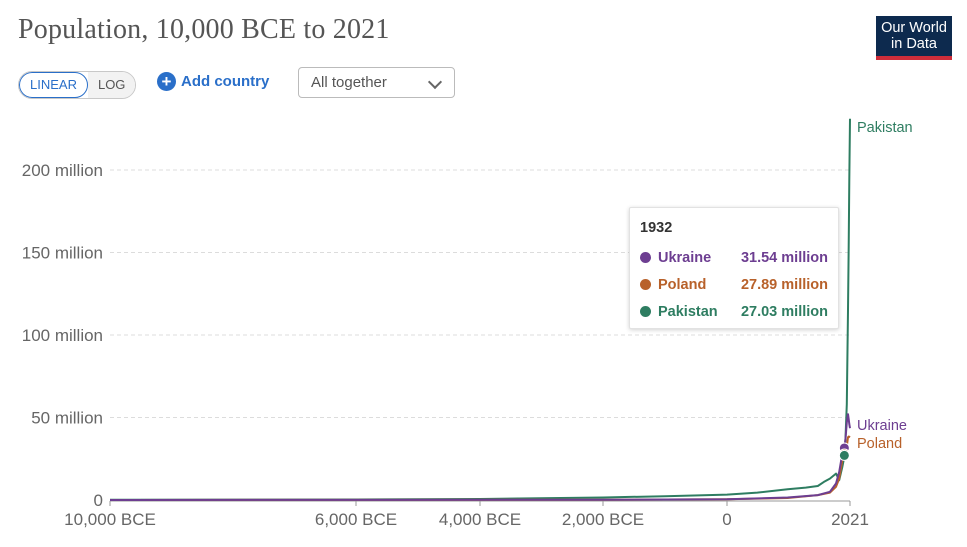  What do you see at coordinates (682, 284) in the screenshot?
I see `tooltip-name: Poland` at bounding box center [682, 284].